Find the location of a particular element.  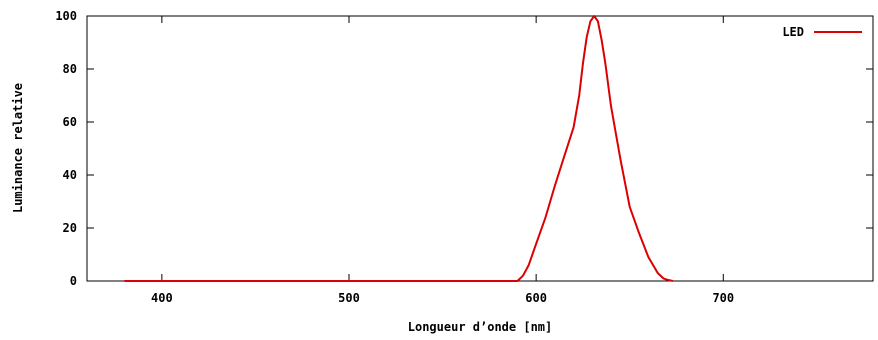

y-tick-label: 60 is located at coordinates (70, 122).